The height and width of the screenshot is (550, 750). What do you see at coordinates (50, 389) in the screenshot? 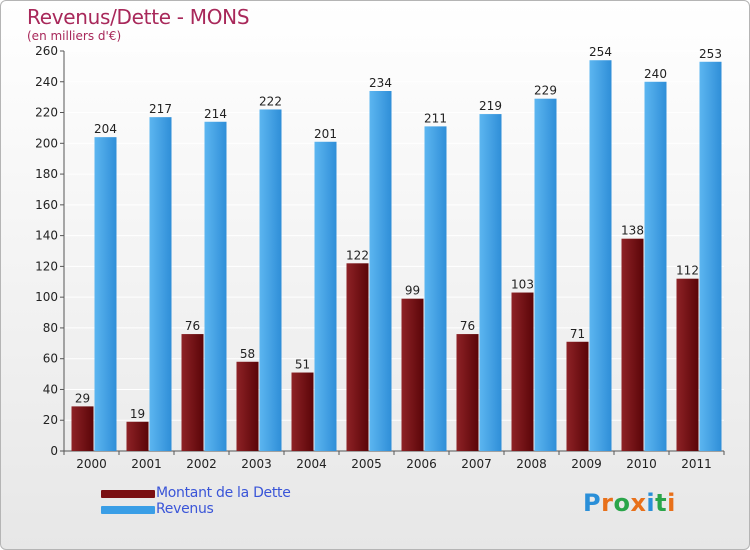
I see `y-tick-label: 40` at bounding box center [50, 389].